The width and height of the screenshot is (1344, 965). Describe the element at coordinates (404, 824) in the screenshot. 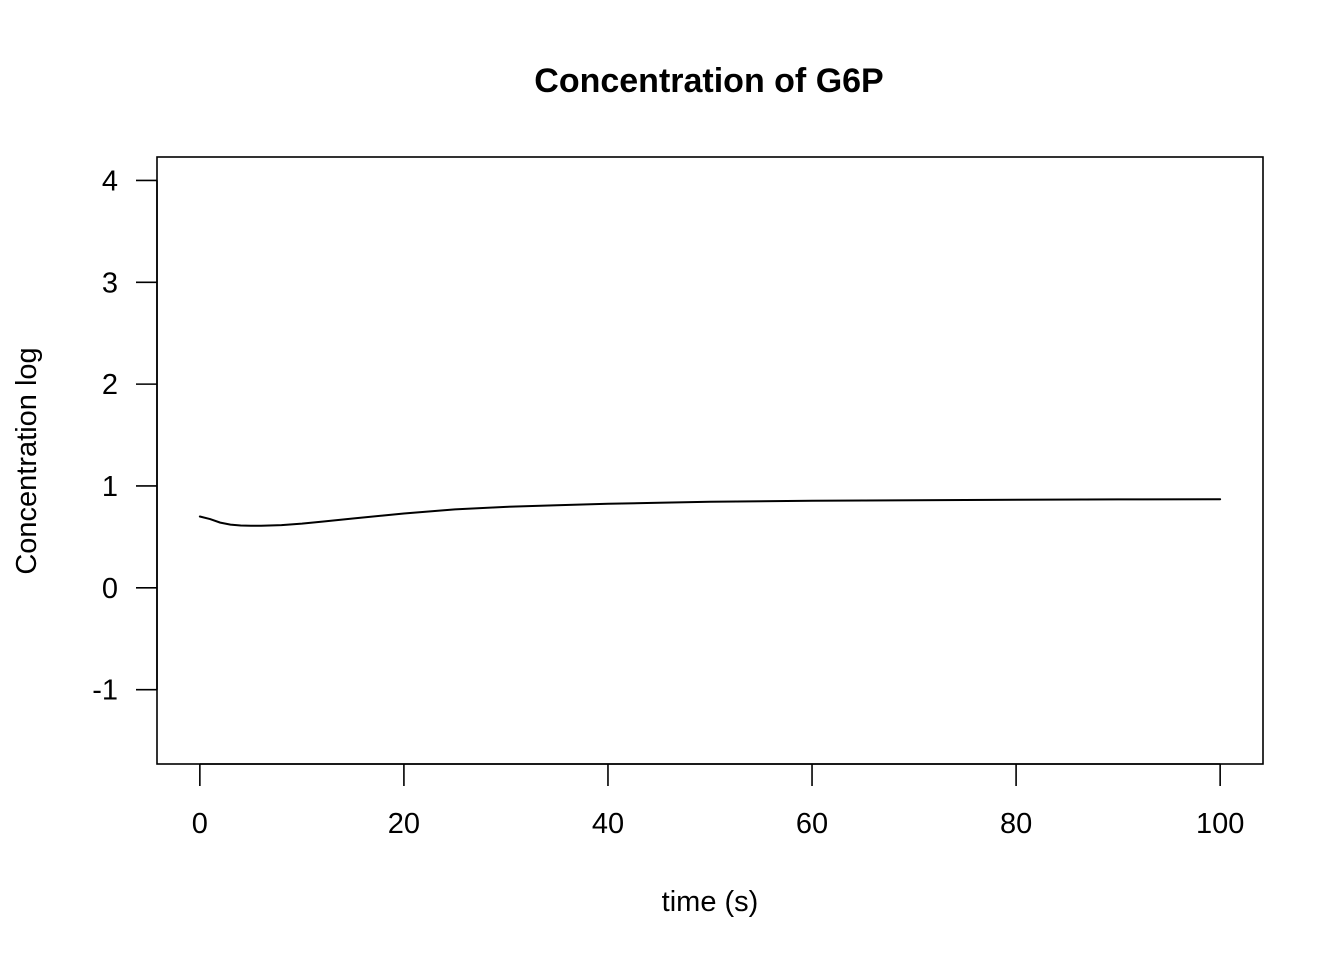

I see `x-tick-label: 20` at that location.